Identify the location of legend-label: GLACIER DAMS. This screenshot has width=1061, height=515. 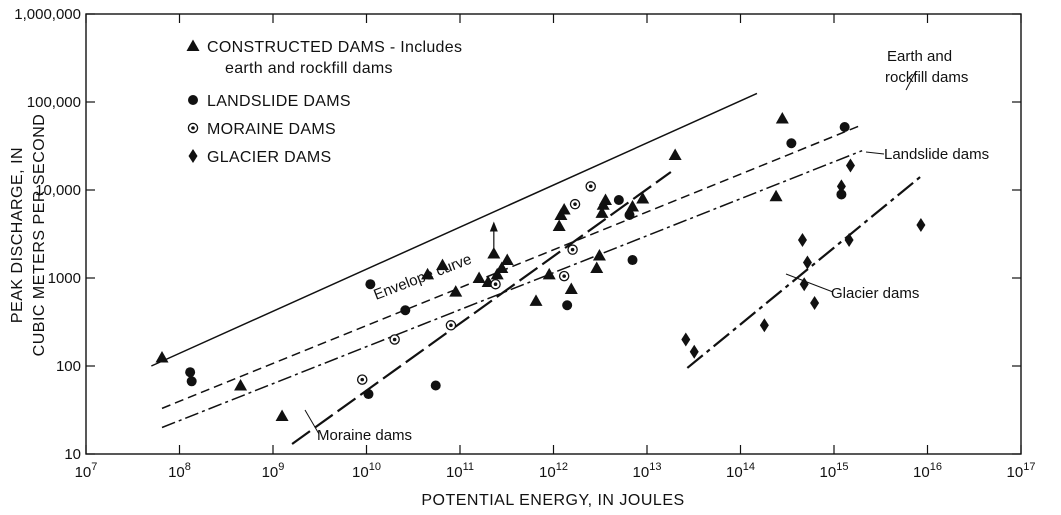
(269, 157).